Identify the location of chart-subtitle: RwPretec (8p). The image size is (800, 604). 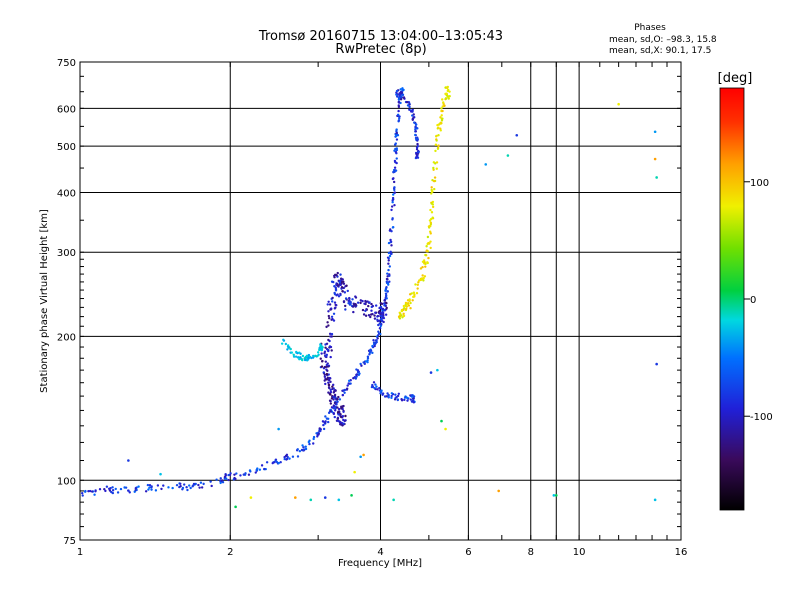
(380, 49).